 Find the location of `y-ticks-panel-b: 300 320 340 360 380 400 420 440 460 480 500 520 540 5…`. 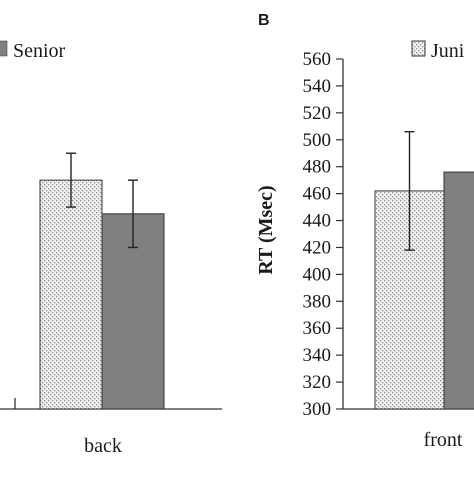

y-ticks-panel-b: 300 320 340 360 380 400 420 440 460 480 500 520 540 5… is located at coordinates (323, 234).